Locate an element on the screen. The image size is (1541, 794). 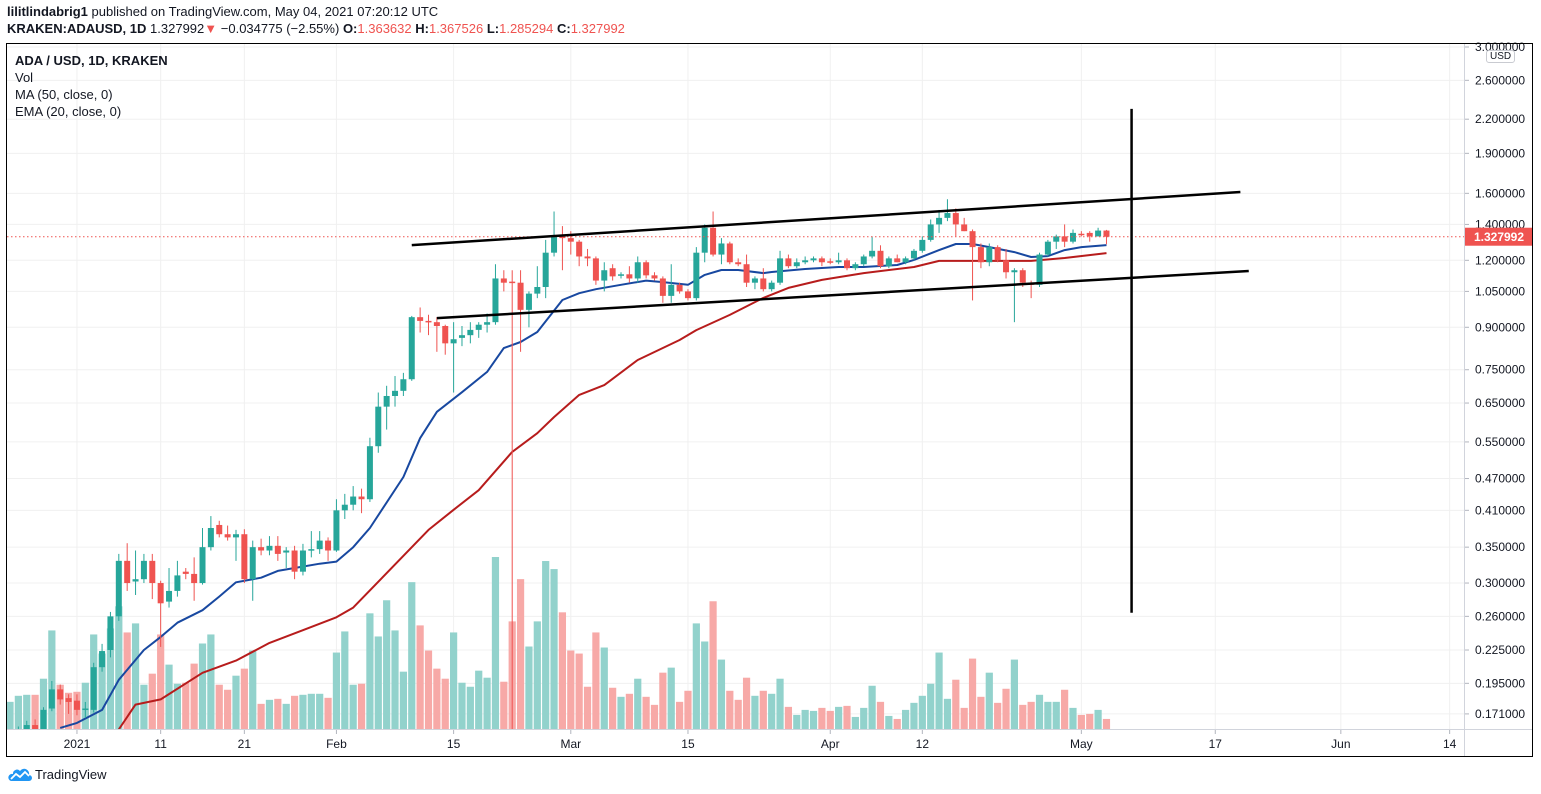
trend-line-lower is located at coordinates (842, 294).